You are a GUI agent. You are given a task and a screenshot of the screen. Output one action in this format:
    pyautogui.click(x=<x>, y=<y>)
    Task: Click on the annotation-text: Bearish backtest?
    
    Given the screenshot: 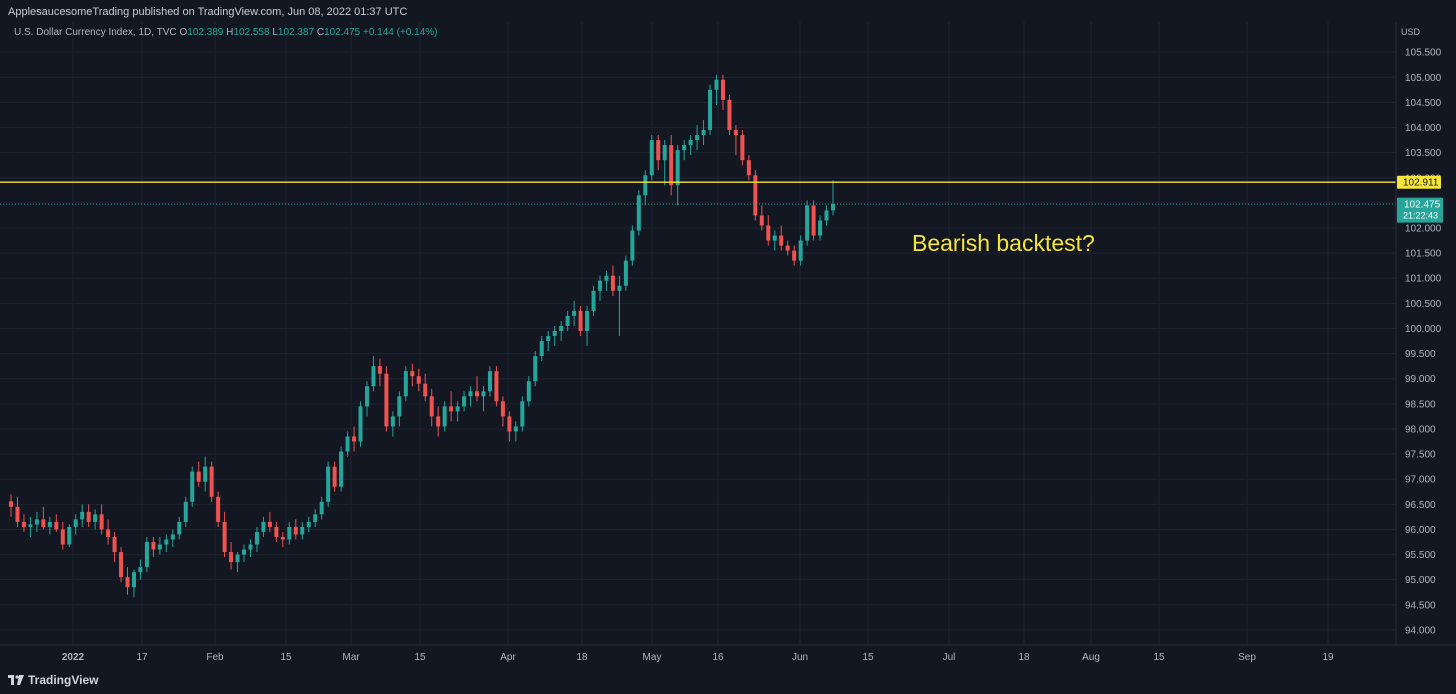 What is the action you would take?
    pyautogui.click(x=1003, y=243)
    